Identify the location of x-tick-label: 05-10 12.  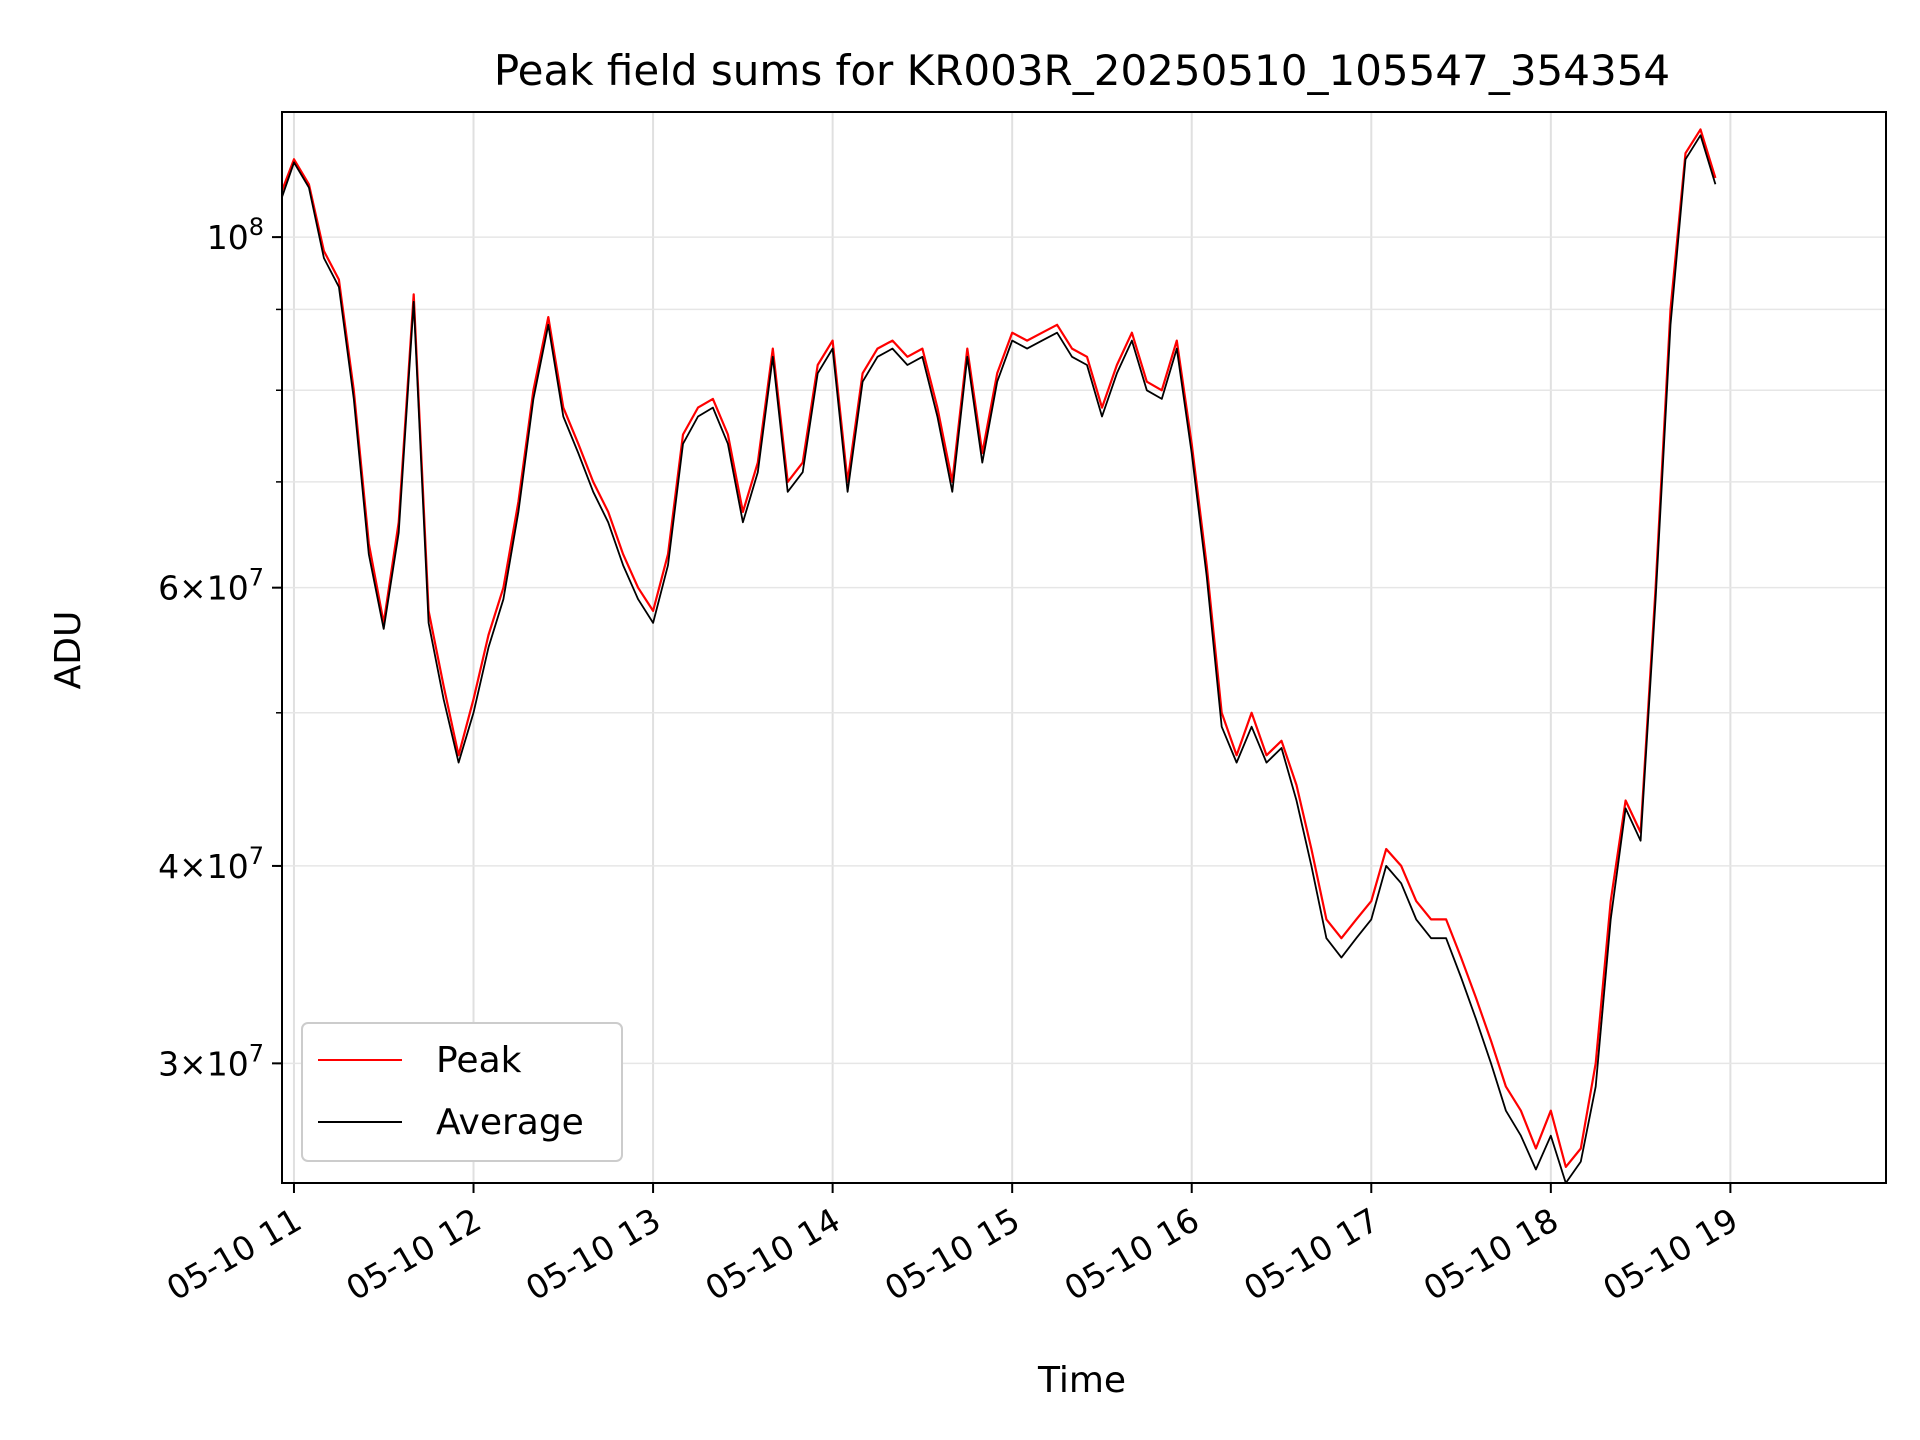
(414, 1254).